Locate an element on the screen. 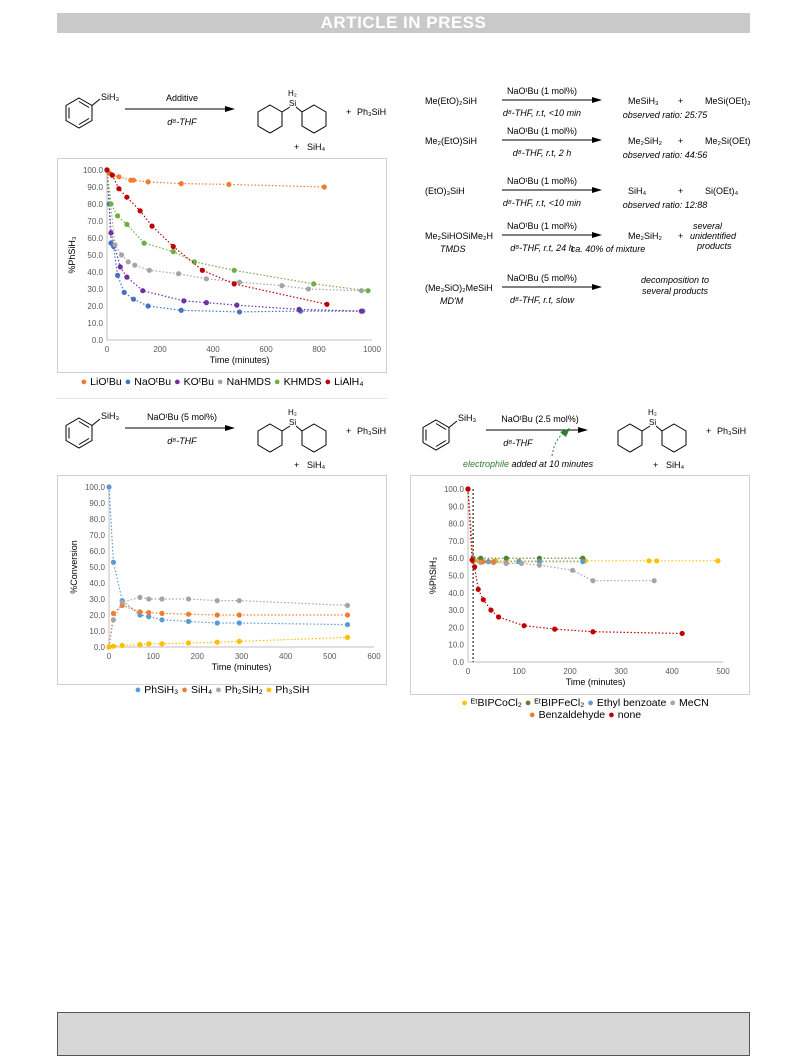  arrow-top-label: NaOᵗBu (2.5 mol%) is located at coordinates (540, 419).